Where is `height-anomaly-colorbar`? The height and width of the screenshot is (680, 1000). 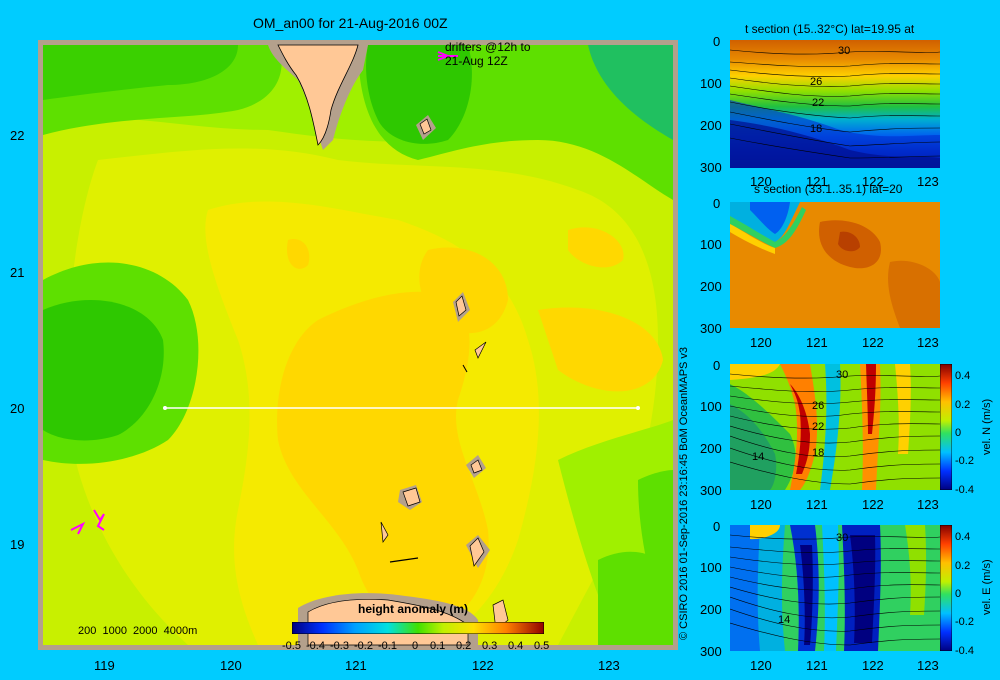 height-anomaly-colorbar is located at coordinates (418, 628).